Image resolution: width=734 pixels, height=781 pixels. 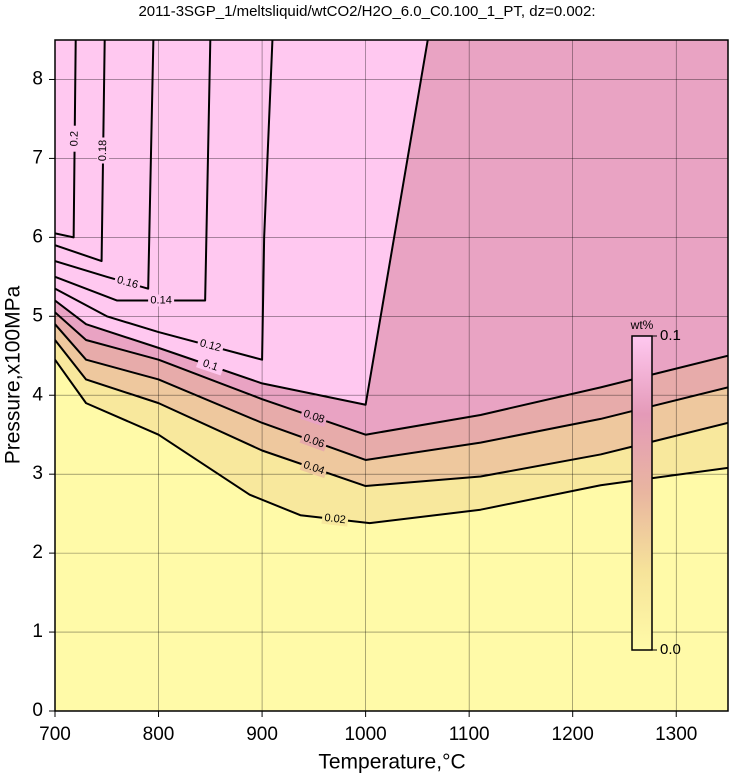 I want to click on contour-label: 0.18, so click(x=103, y=151).